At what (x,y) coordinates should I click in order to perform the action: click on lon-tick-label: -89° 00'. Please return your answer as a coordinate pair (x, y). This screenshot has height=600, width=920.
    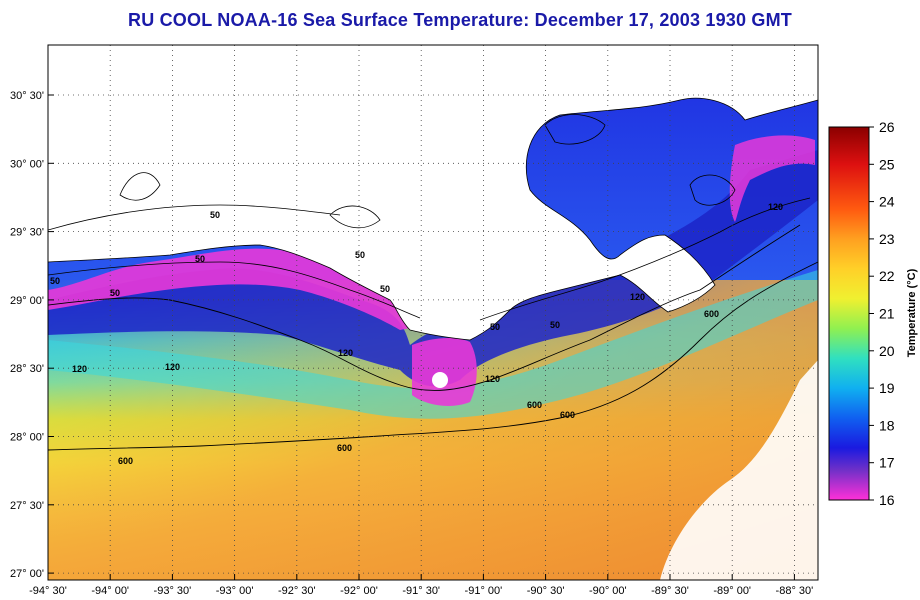
    Looking at the image, I should click on (732, 591).